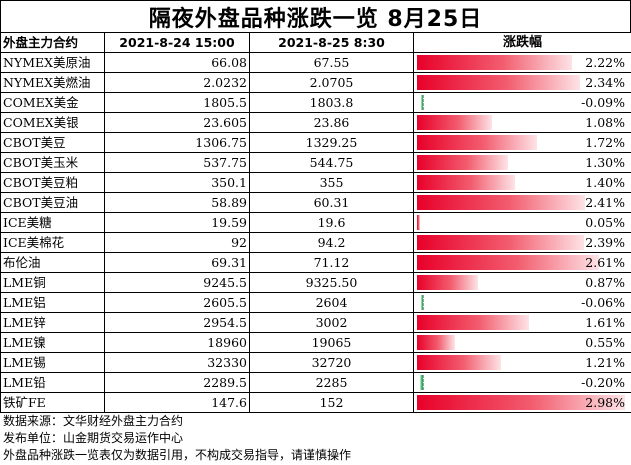  What do you see at coordinates (605, 402) in the screenshot?
I see `change-percent: 2.98%` at bounding box center [605, 402].